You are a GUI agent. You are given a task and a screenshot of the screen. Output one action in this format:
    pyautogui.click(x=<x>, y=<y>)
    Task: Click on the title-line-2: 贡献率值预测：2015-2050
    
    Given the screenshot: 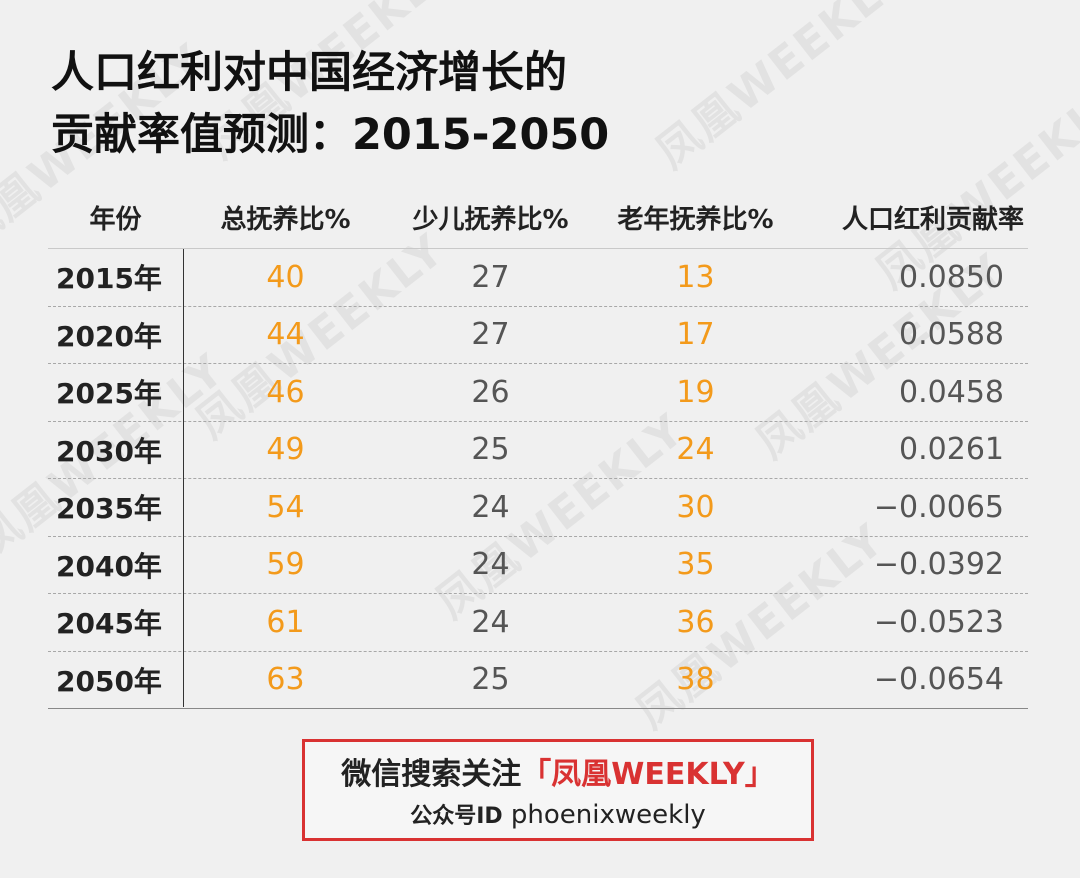 What is the action you would take?
    pyautogui.click(x=330, y=135)
    